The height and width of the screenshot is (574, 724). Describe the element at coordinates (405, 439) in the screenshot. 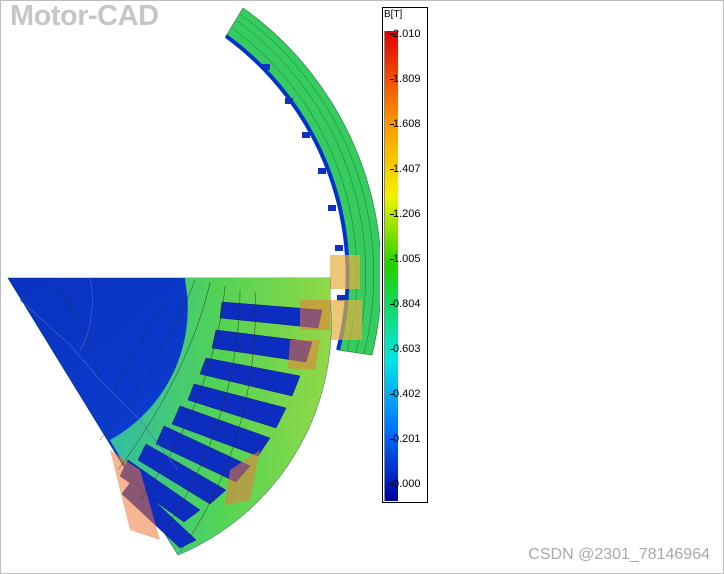

I see `legend-tick-label: 0.201` at that location.